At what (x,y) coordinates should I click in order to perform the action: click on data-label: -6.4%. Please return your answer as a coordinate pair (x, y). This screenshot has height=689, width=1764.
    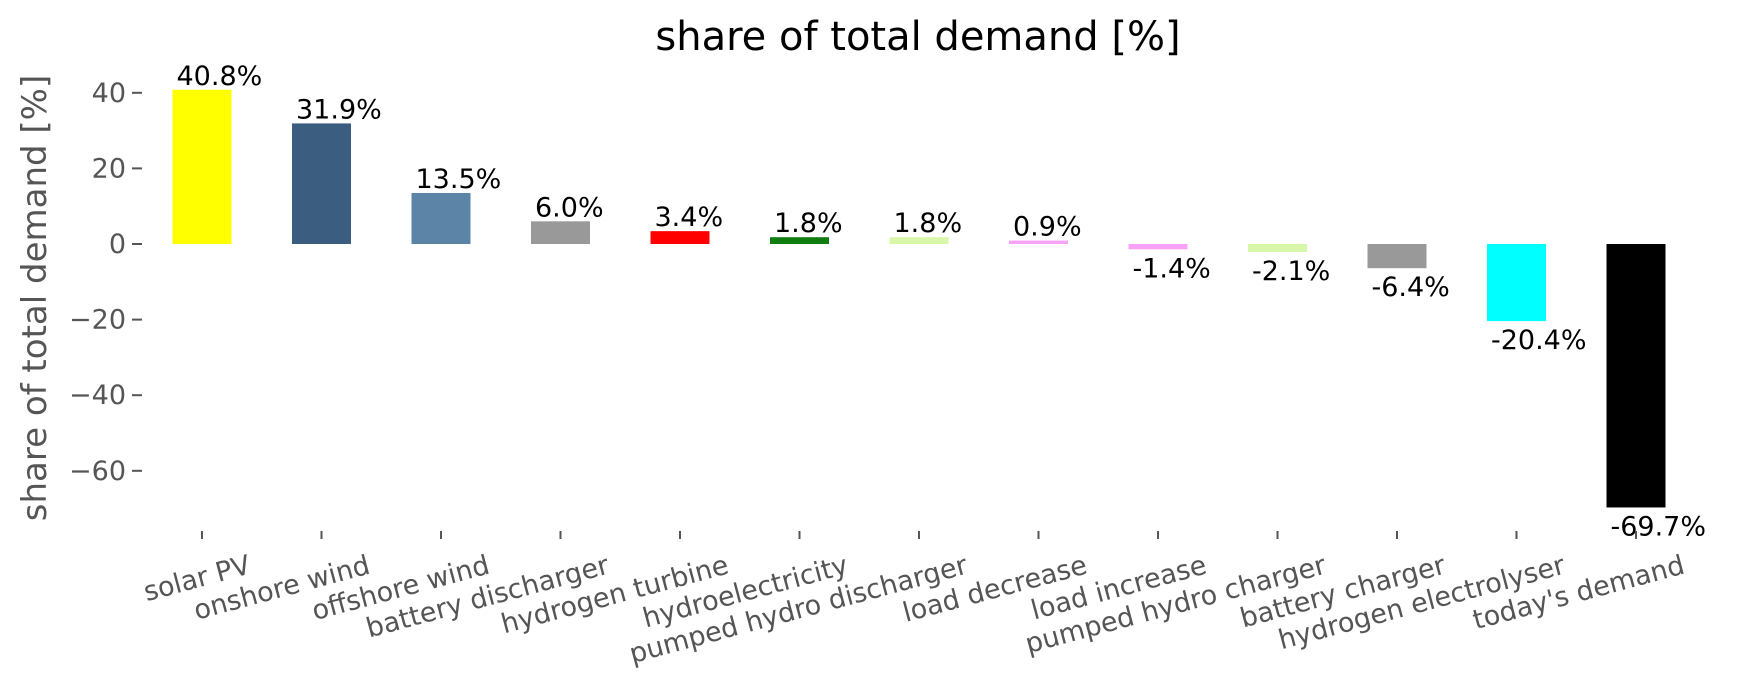
    Looking at the image, I should click on (1411, 287).